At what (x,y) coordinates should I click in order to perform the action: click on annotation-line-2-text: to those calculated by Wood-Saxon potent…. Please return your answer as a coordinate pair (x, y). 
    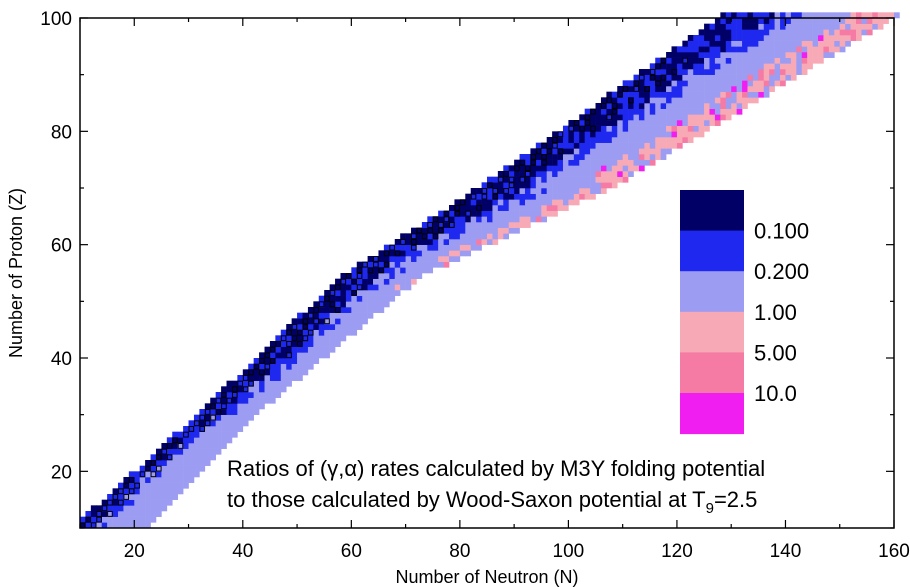
    Looking at the image, I should click on (466, 499).